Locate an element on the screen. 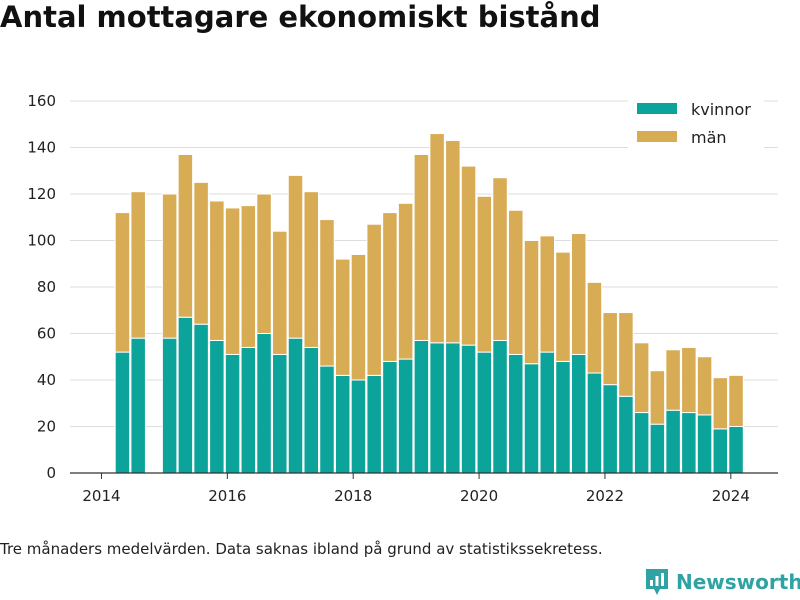  x-tick-label: 2024 is located at coordinates (731, 496).